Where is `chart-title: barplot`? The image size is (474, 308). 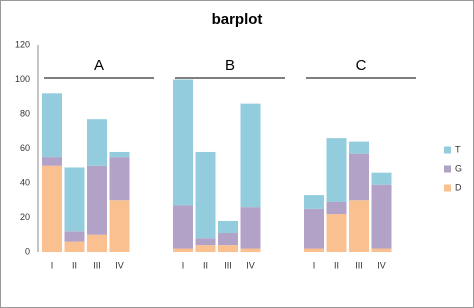
chart-title: barplot is located at coordinates (237, 19).